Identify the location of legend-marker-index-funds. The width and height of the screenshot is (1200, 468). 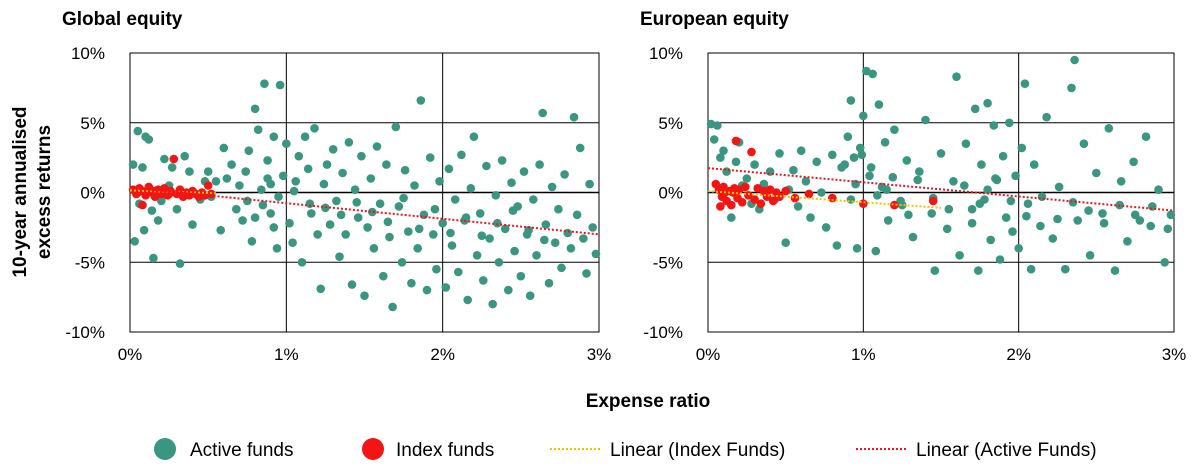
(373, 449).